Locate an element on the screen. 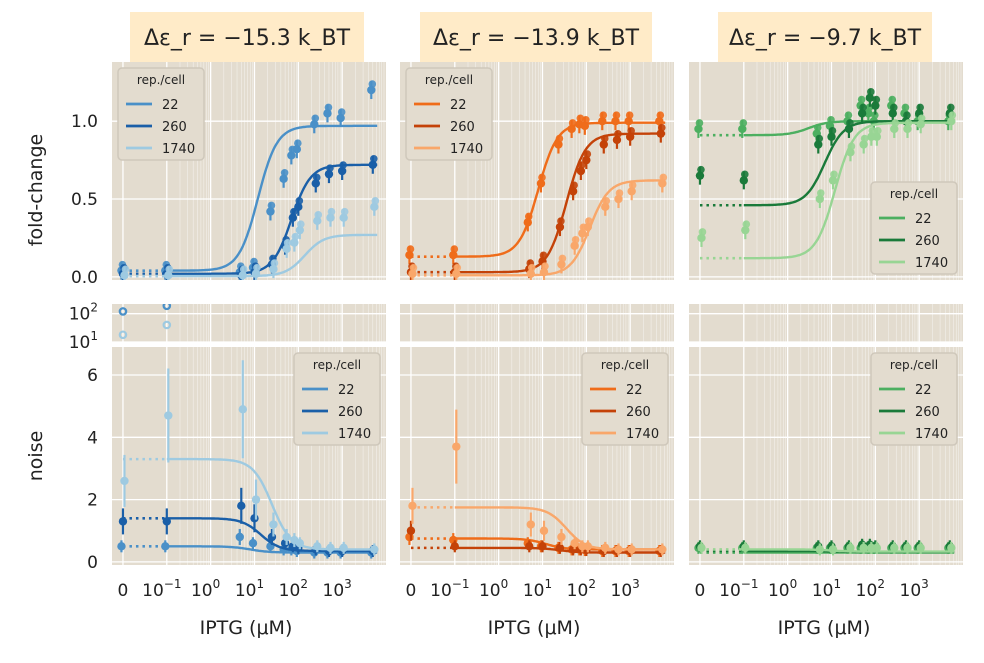  x-axis-label-3: IPTG (μM) is located at coordinates (824, 628).